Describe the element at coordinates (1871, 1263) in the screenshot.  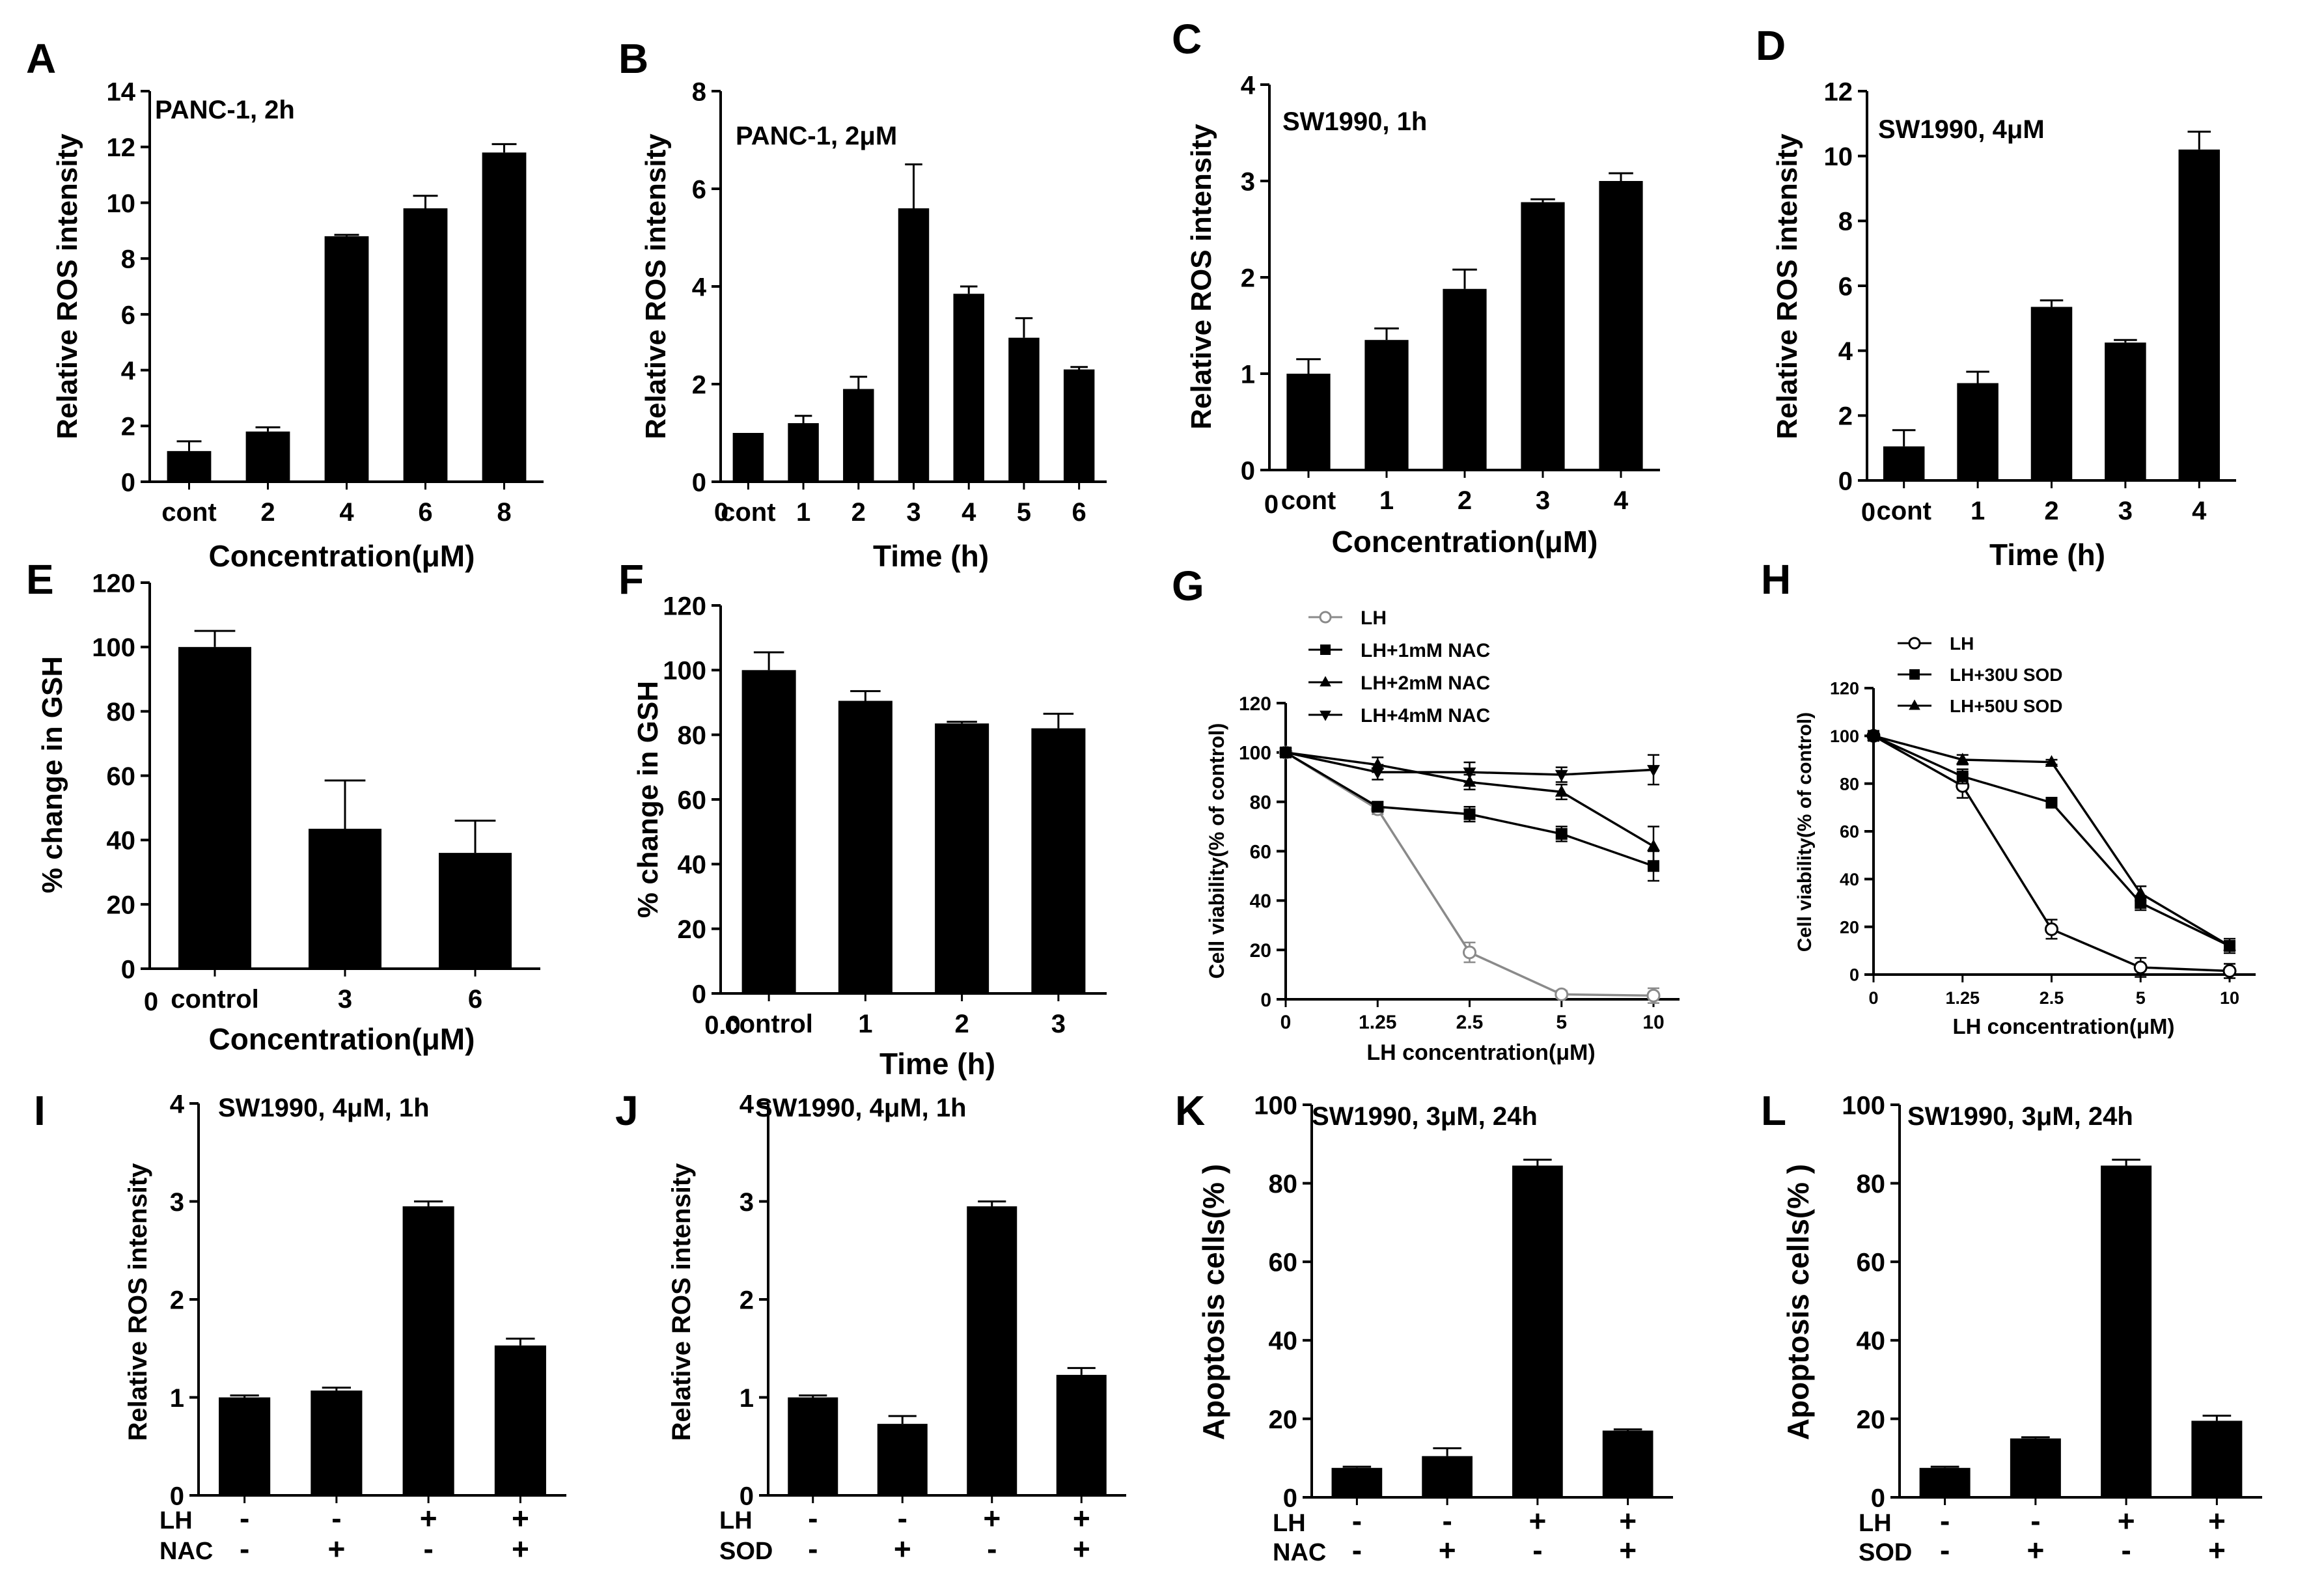
I see `panel-l-y-tick-label-3: 60` at that location.